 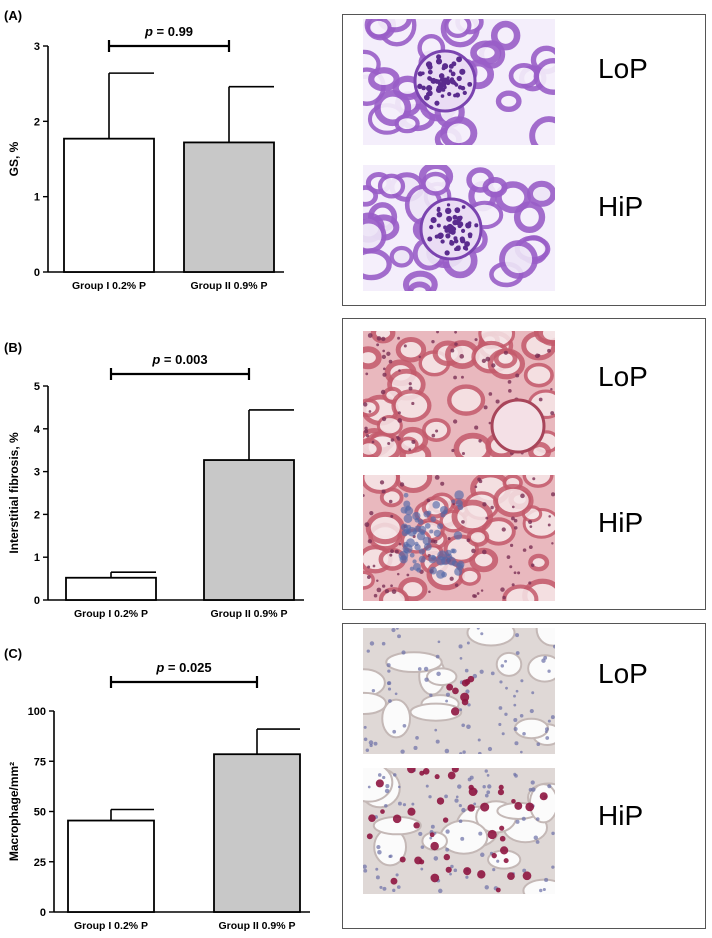 I want to click on panel-label: (B), so click(x=13, y=347).